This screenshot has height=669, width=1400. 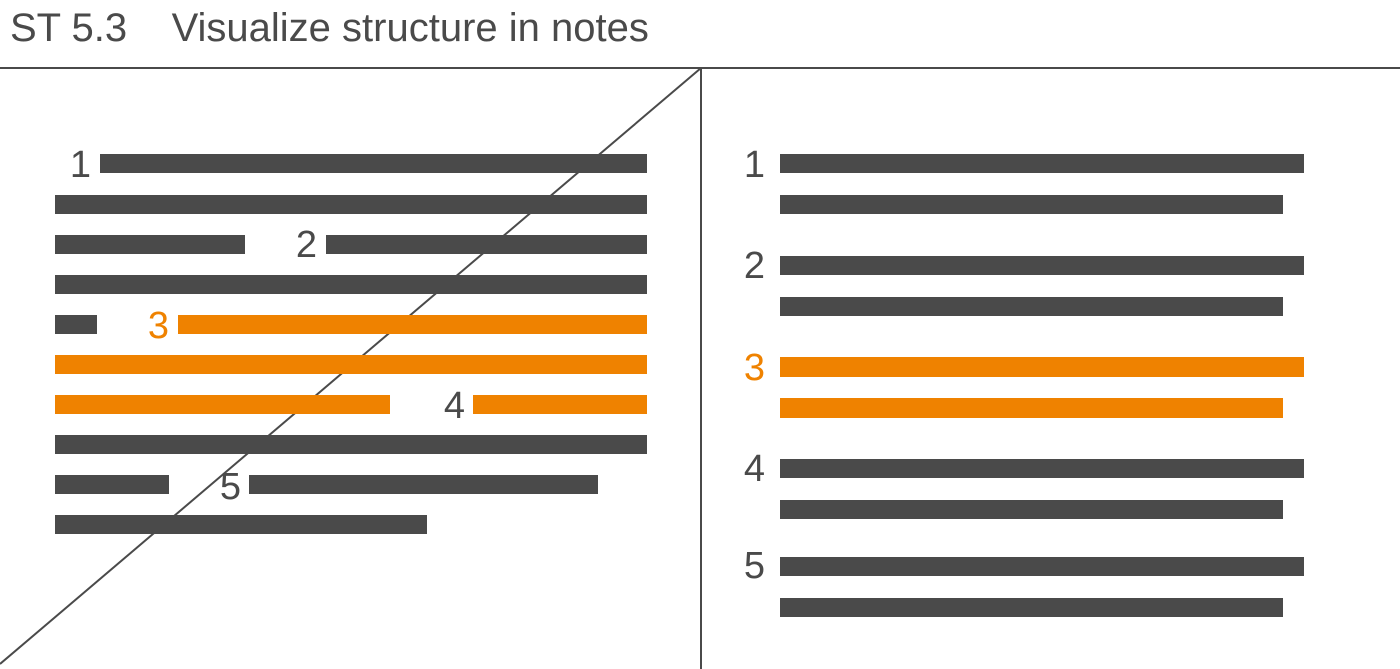 I want to click on section-group: 2, so click(x=1024, y=280).